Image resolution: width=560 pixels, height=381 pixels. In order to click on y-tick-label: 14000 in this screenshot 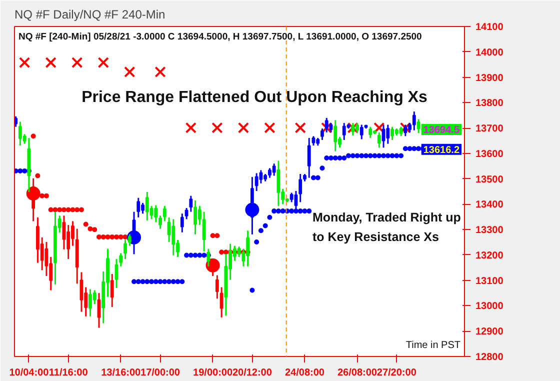, I will do `click(490, 52)`.